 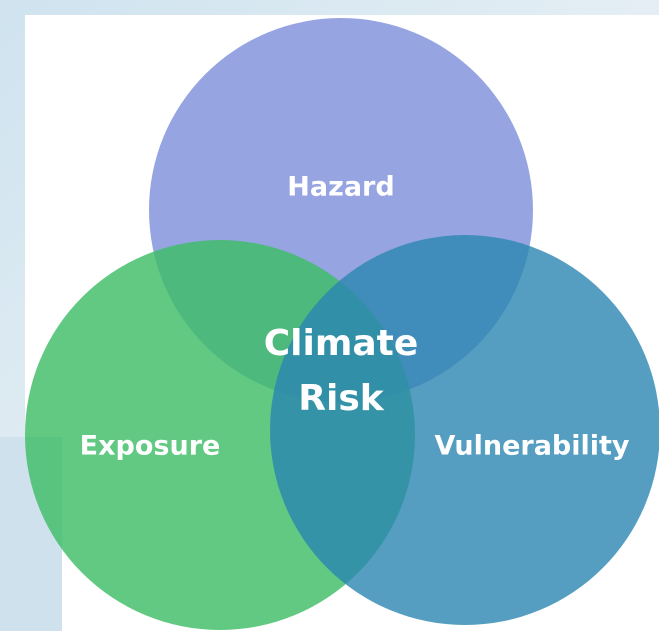 I want to click on center-label-line: Risk, so click(x=341, y=398).